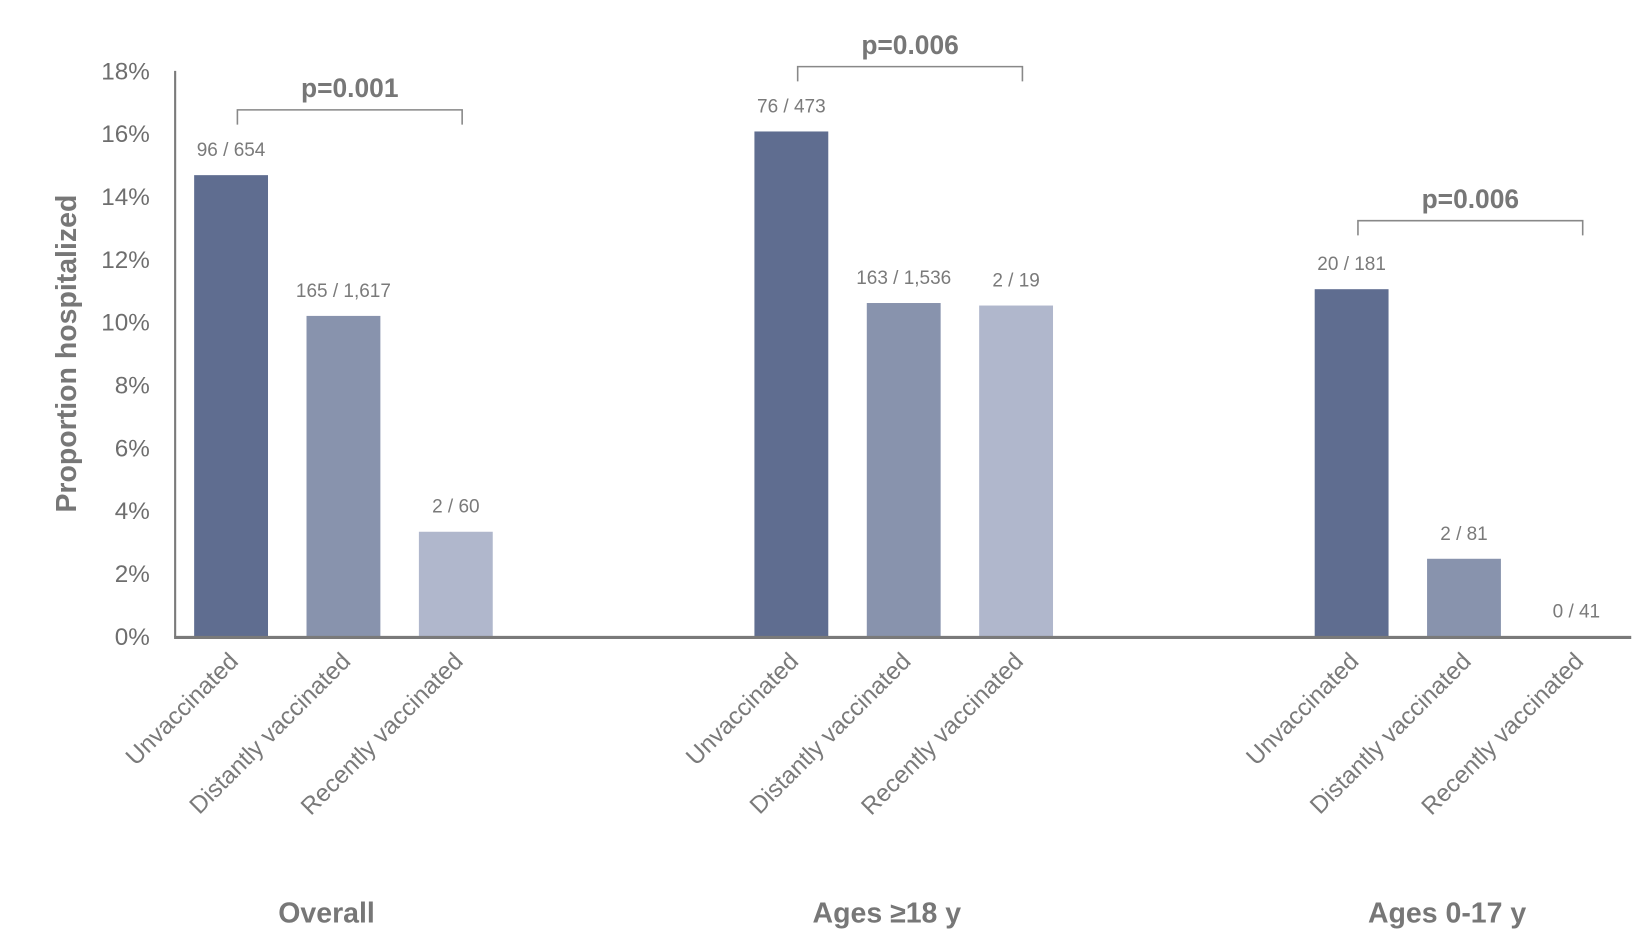  What do you see at coordinates (125, 197) in the screenshot?
I see `y-tick-label: 14%` at bounding box center [125, 197].